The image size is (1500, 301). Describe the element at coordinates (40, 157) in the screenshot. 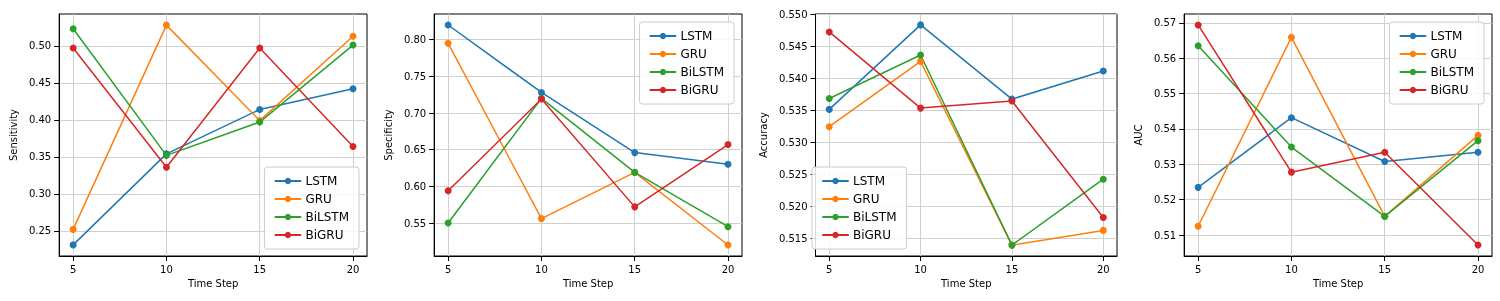

I see `y-tick-label: 0.35` at that location.